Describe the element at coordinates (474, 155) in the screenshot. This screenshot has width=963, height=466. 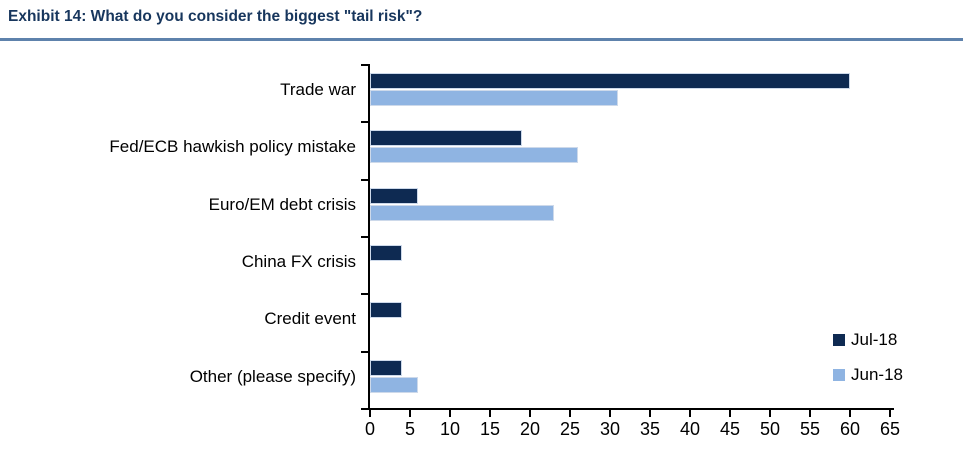
I see `bar-jun-18-fed-ecb-hawkish-policy-mistake` at that location.